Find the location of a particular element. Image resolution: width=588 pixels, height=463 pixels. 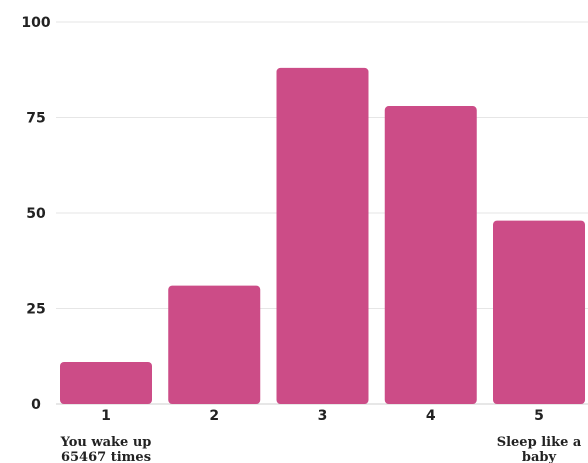

x-tick-label-4: 4 is located at coordinates (431, 416).